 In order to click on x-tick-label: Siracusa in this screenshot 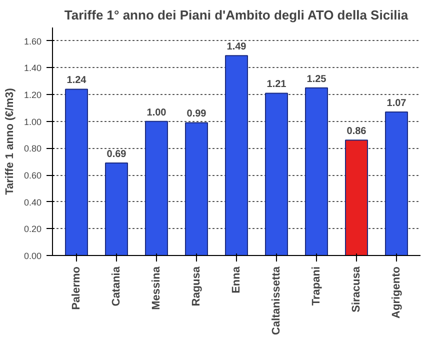, I will do `click(356, 289)`.